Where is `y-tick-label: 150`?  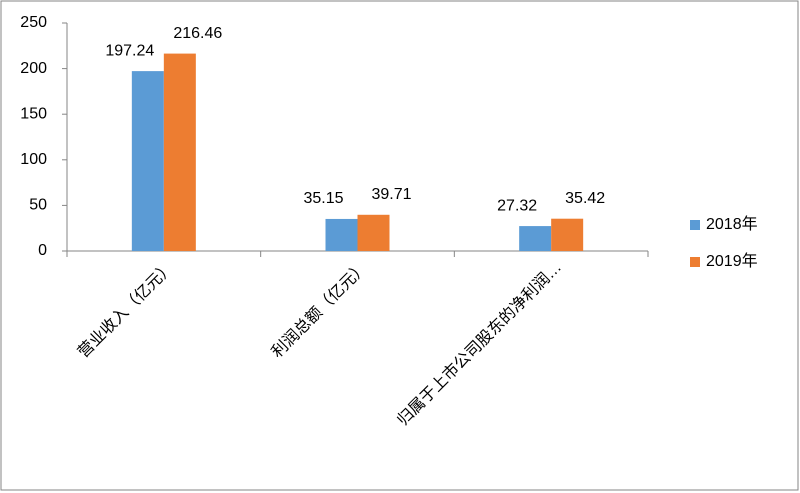
y-tick-label: 150 is located at coordinates (33, 113).